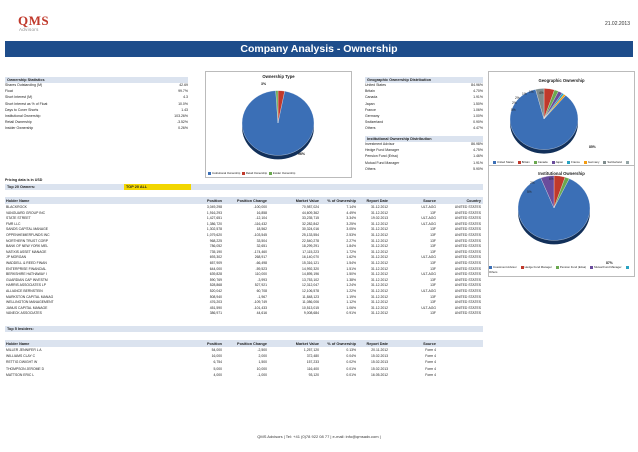 The height and width of the screenshot is (452, 638). What do you see at coordinates (26, 285) in the screenshot?
I see `holders-cell: HARRIS ASSOCIATES LP` at bounding box center [26, 285].